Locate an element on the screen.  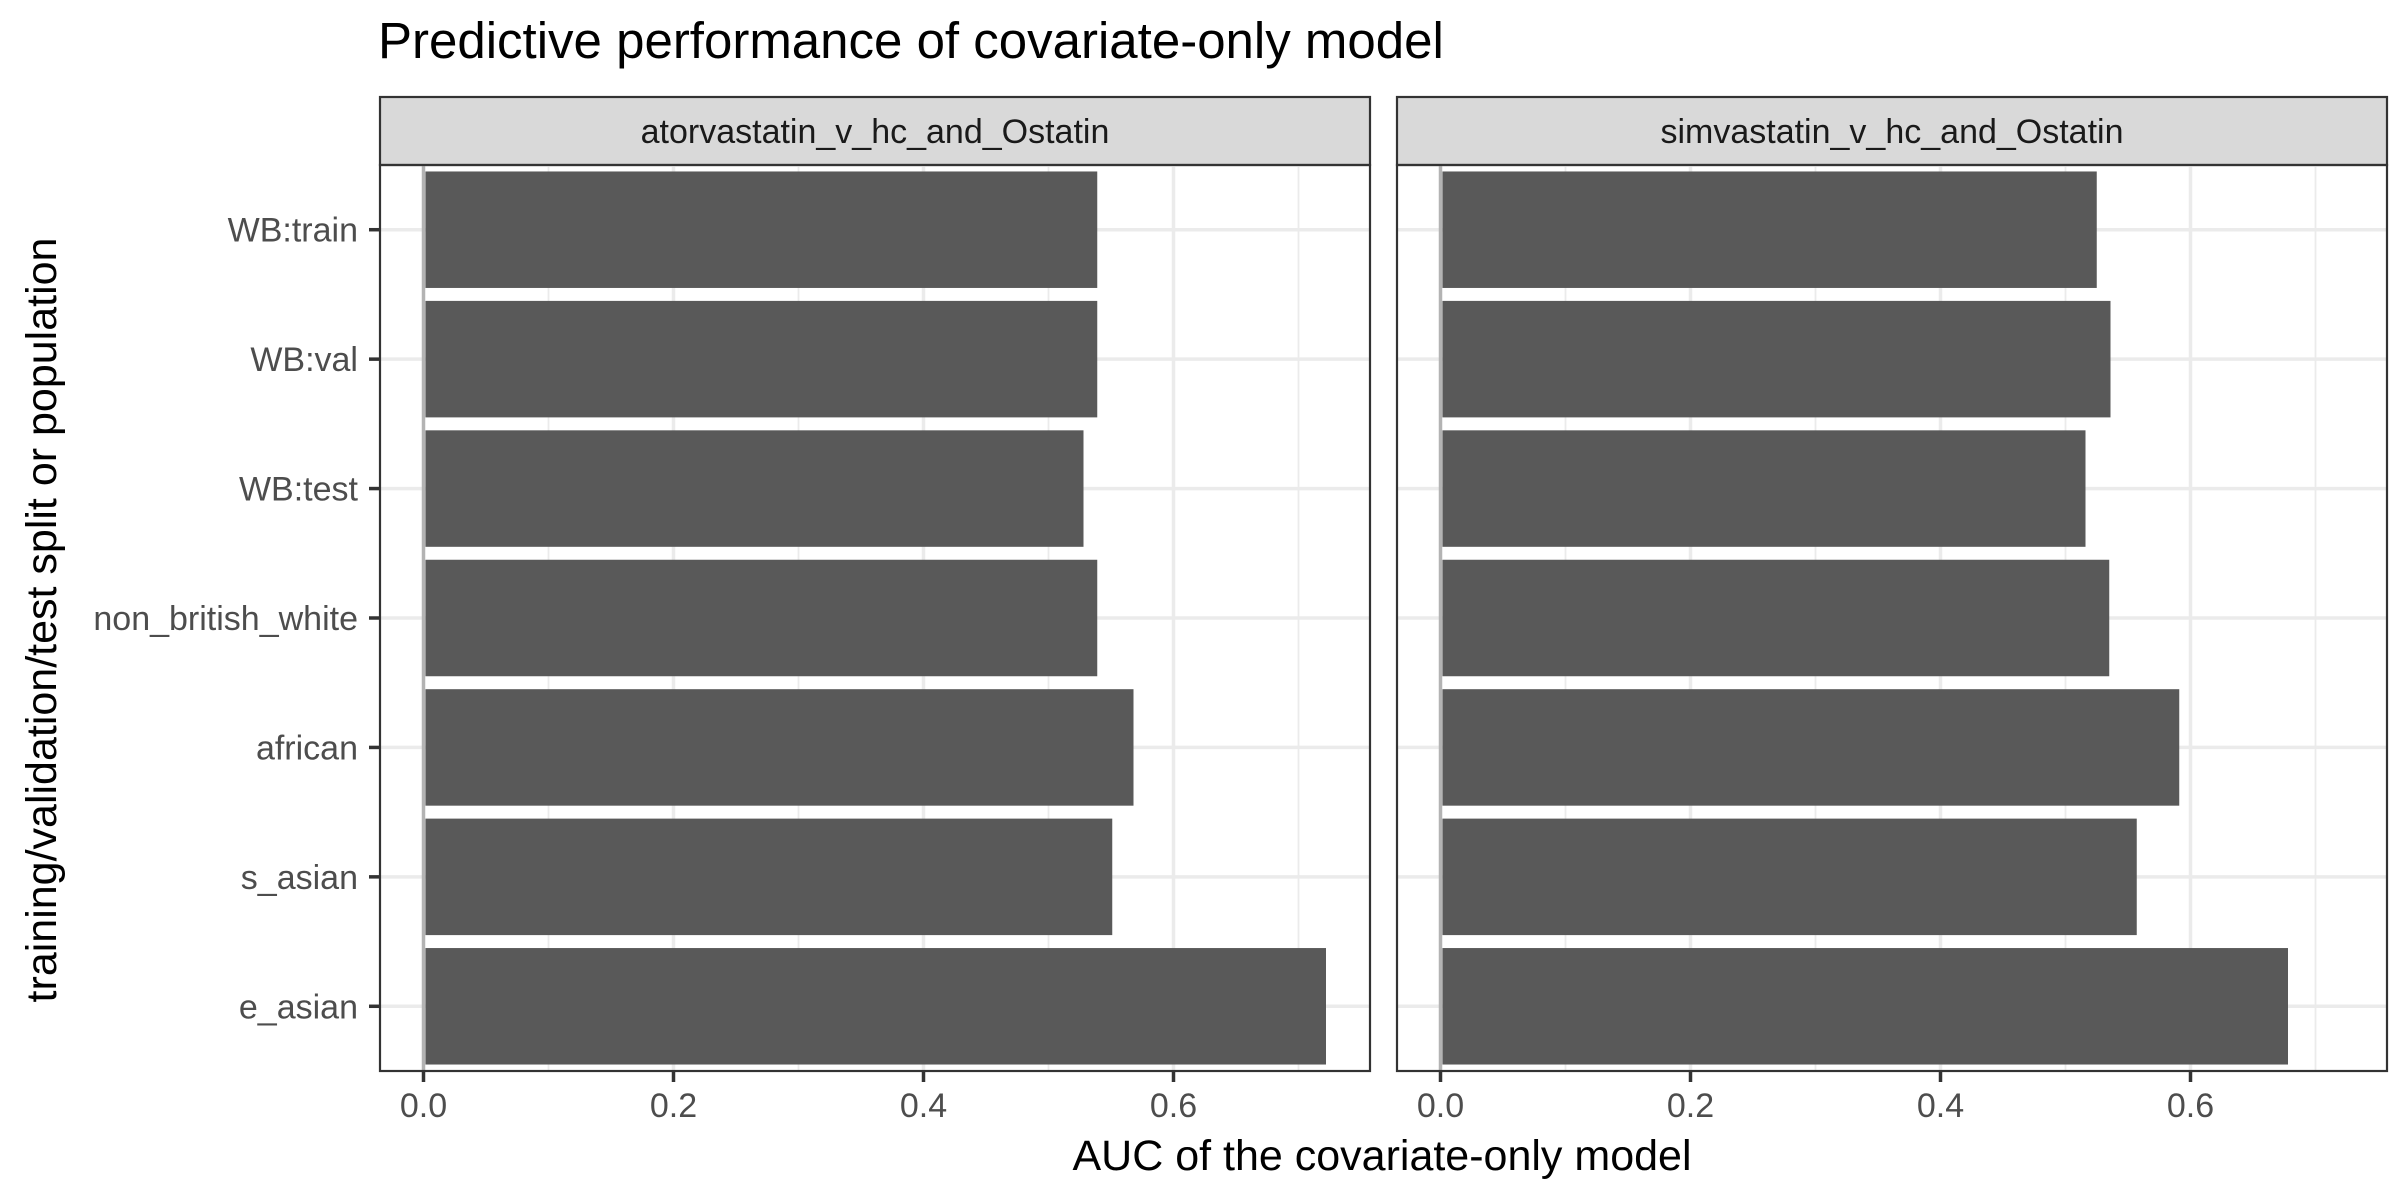
y-tick-label: WB:val is located at coordinates (304, 360).